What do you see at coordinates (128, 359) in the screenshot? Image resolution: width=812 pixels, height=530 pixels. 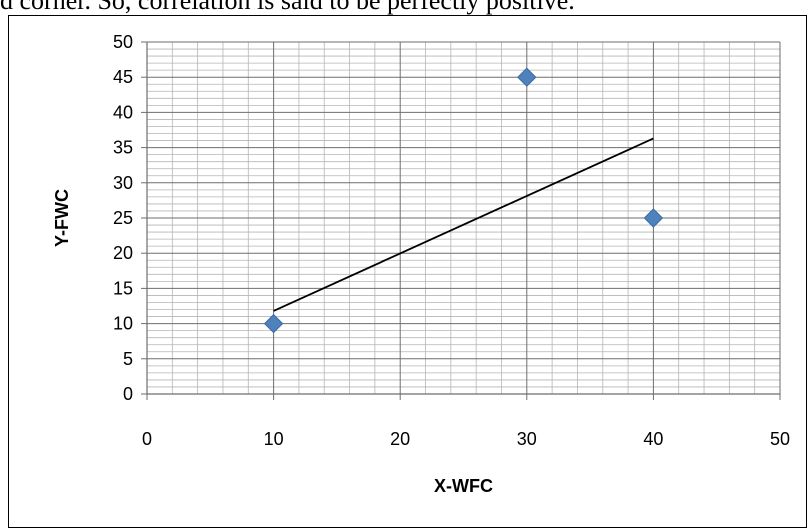 I see `y-tick-label: 5` at bounding box center [128, 359].